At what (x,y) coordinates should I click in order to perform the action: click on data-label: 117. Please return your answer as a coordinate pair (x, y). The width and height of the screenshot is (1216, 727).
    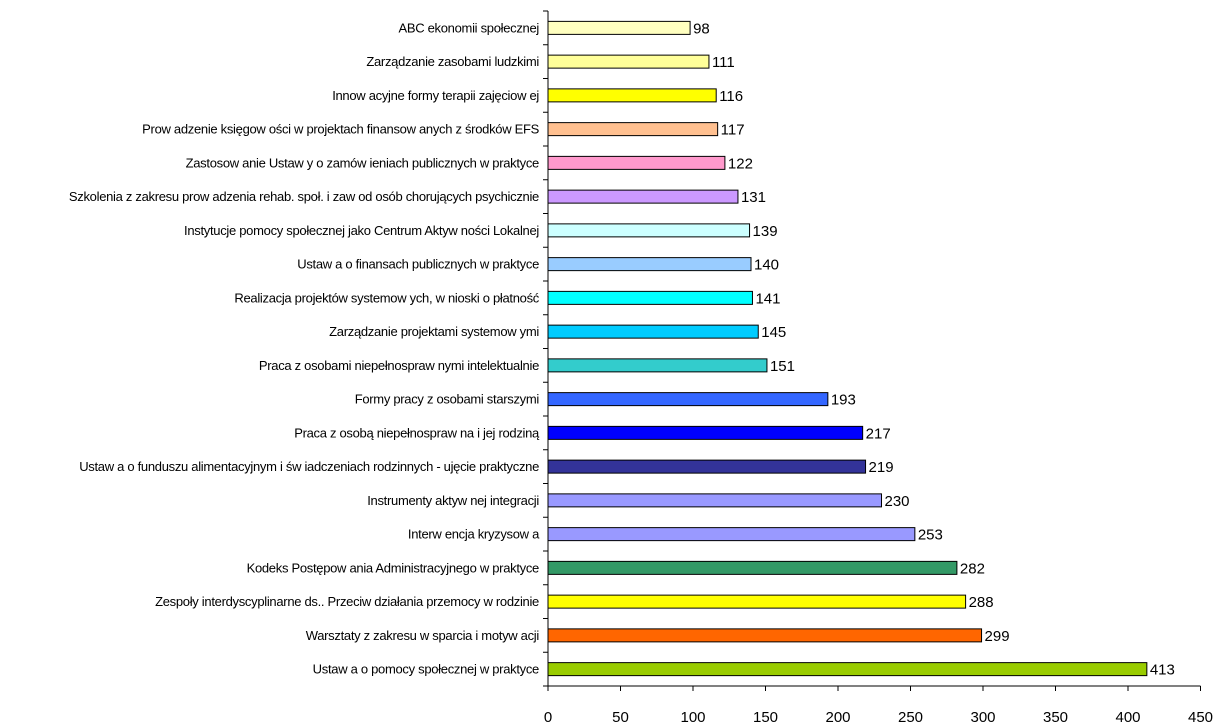
    Looking at the image, I should click on (733, 130).